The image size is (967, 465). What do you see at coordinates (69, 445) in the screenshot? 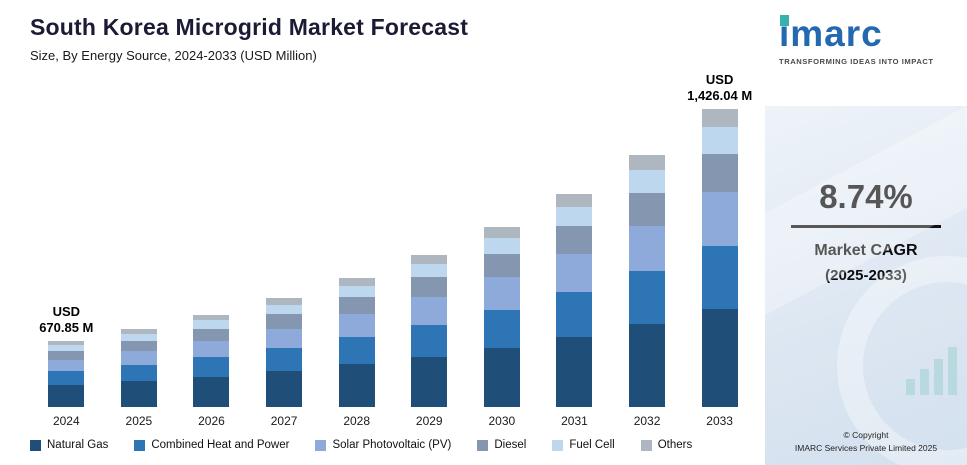
I see `legend-item: Natural Gas` at bounding box center [69, 445].